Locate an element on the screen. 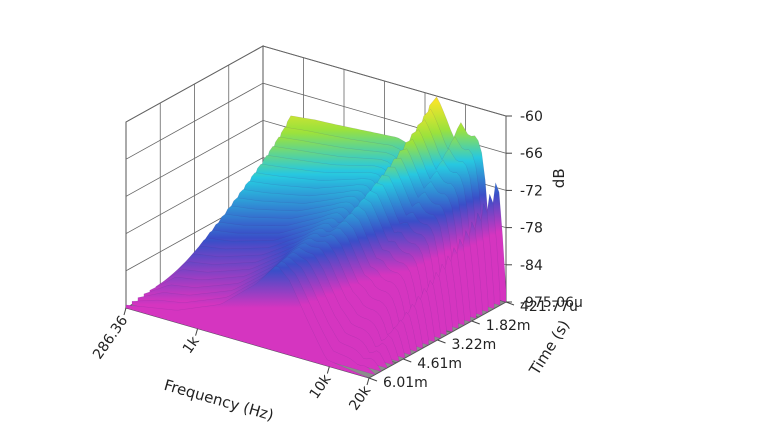 The height and width of the screenshot is (438, 765). z-tick-label: -66 is located at coordinates (531, 154).